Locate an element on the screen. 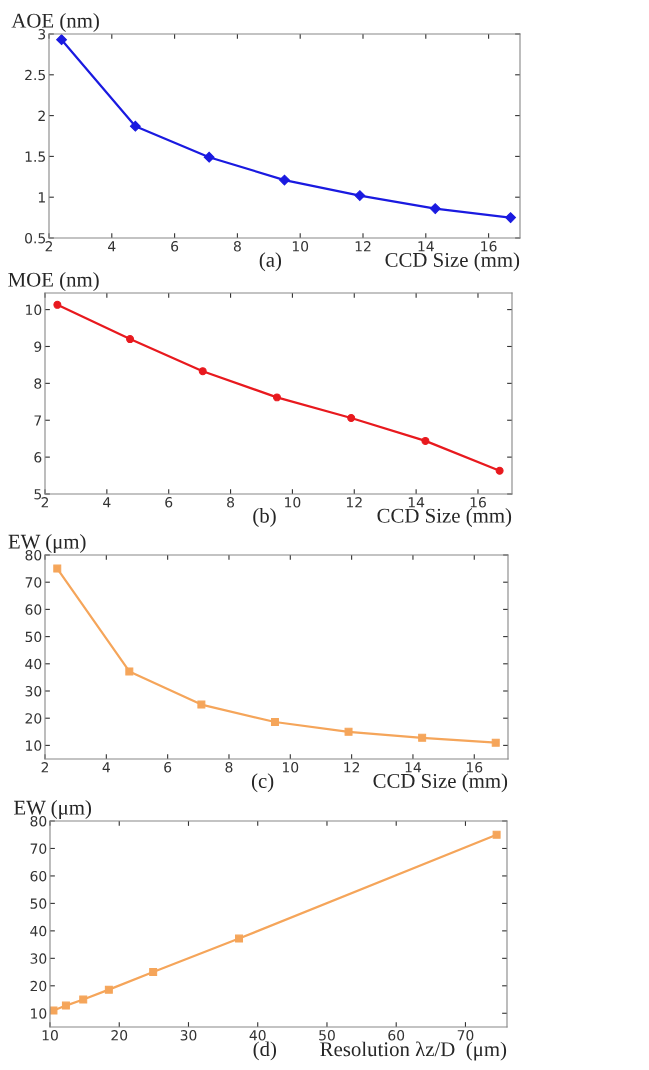 The height and width of the screenshot is (1070, 649). y-tick-label: 1 is located at coordinates (41, 197).